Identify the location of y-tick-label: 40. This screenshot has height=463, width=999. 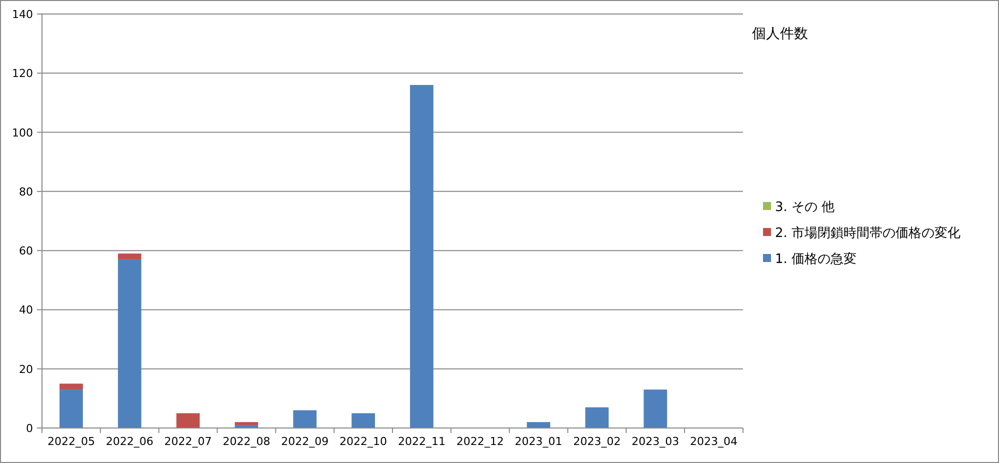
(26, 310).